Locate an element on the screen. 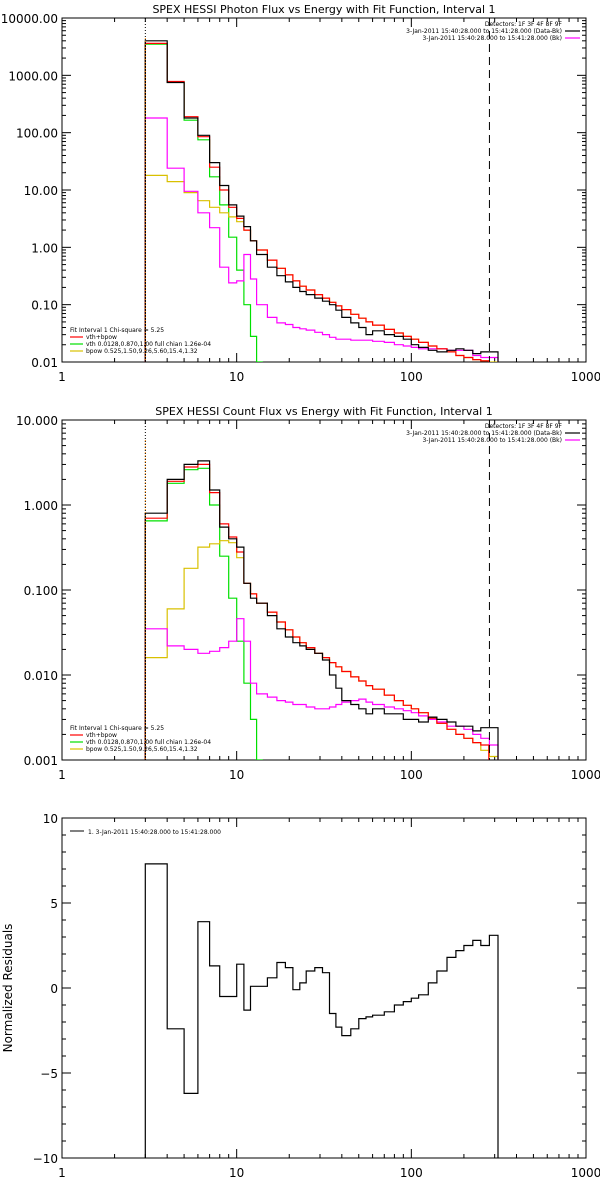  y-tick-label: 0.10 is located at coordinates (44, 306).